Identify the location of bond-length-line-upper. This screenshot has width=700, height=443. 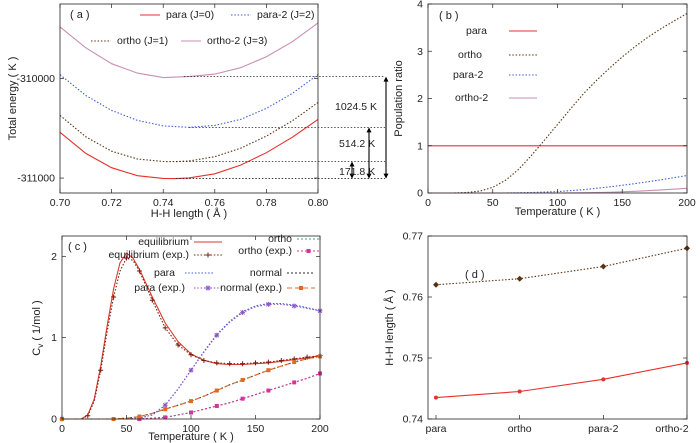
(561, 266).